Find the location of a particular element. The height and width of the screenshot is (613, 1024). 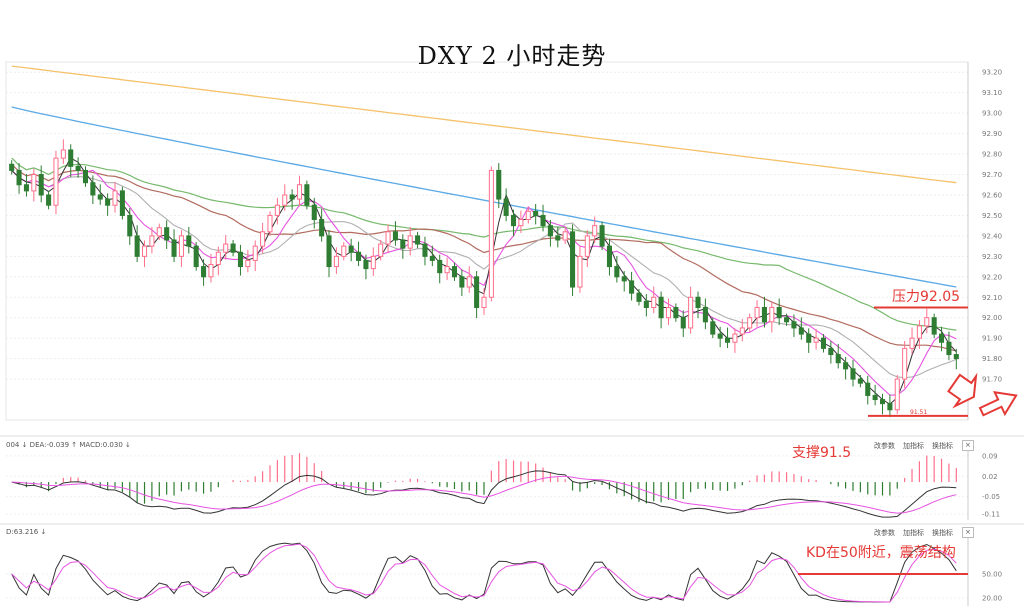

kd-edit-params-button: 改参数 is located at coordinates (884, 533).